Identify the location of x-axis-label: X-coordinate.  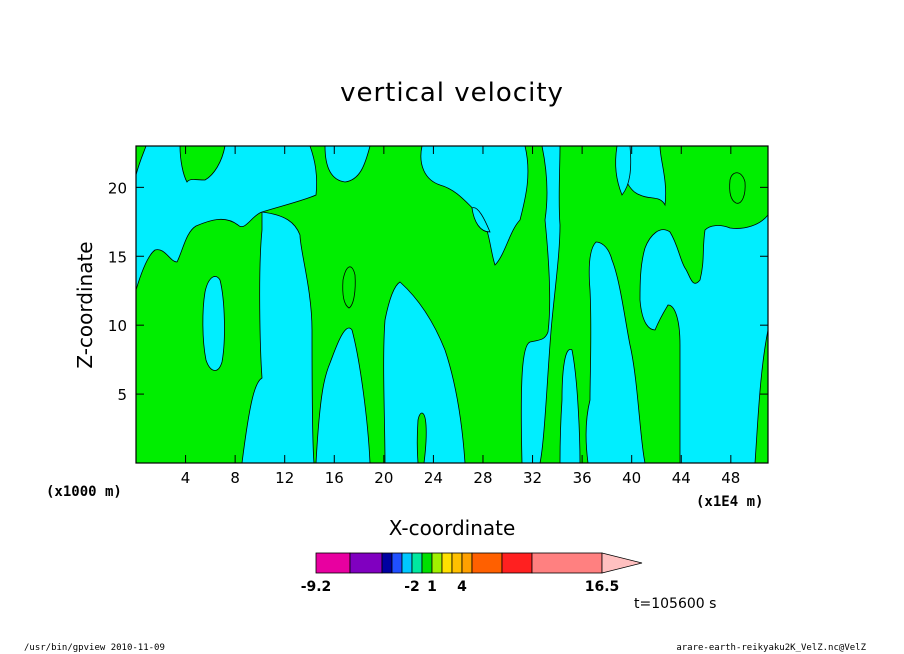
(452, 528).